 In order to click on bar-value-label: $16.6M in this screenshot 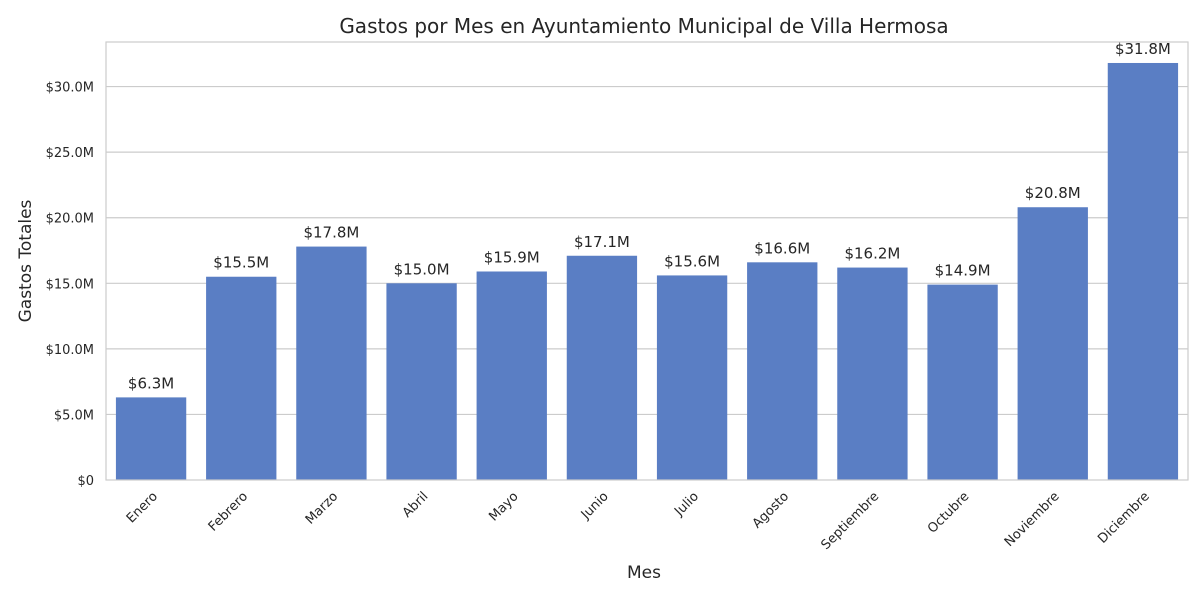, I will do `click(782, 248)`.